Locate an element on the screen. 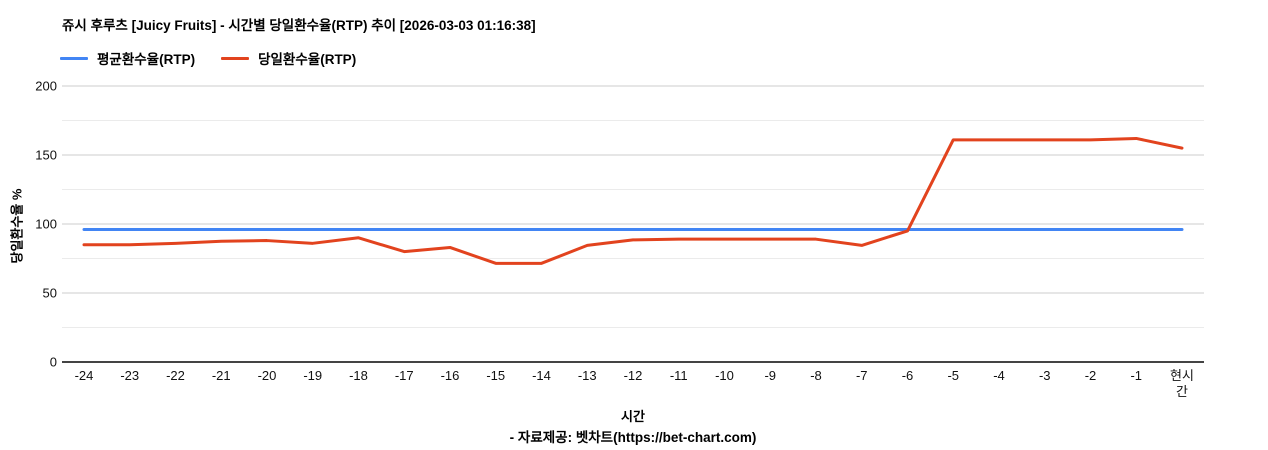  legend: 평균환수율(RTP) 당일환수율(RTP) is located at coordinates (208, 58).